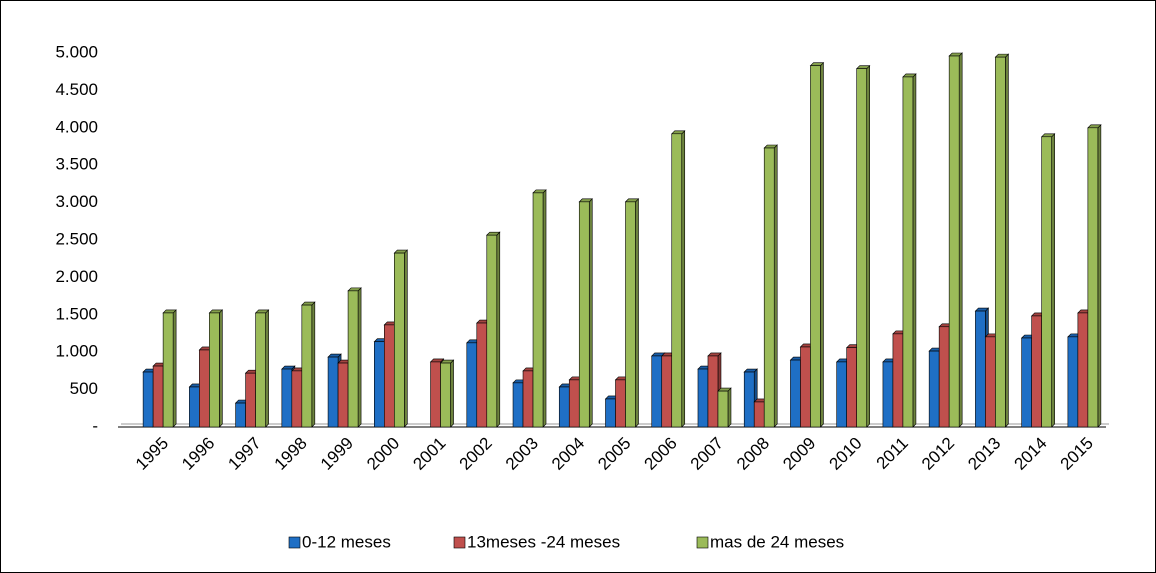 Image resolution: width=1156 pixels, height=573 pixels. I want to click on legend-label: 13meses -24 meses, so click(543, 541).